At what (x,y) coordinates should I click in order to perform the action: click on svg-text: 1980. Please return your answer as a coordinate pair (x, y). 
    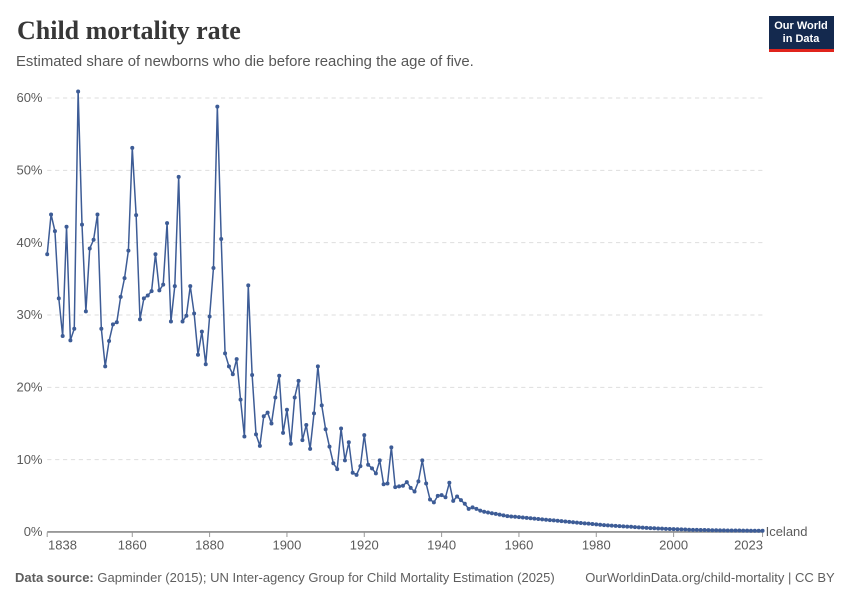
    Looking at the image, I should click on (596, 544).